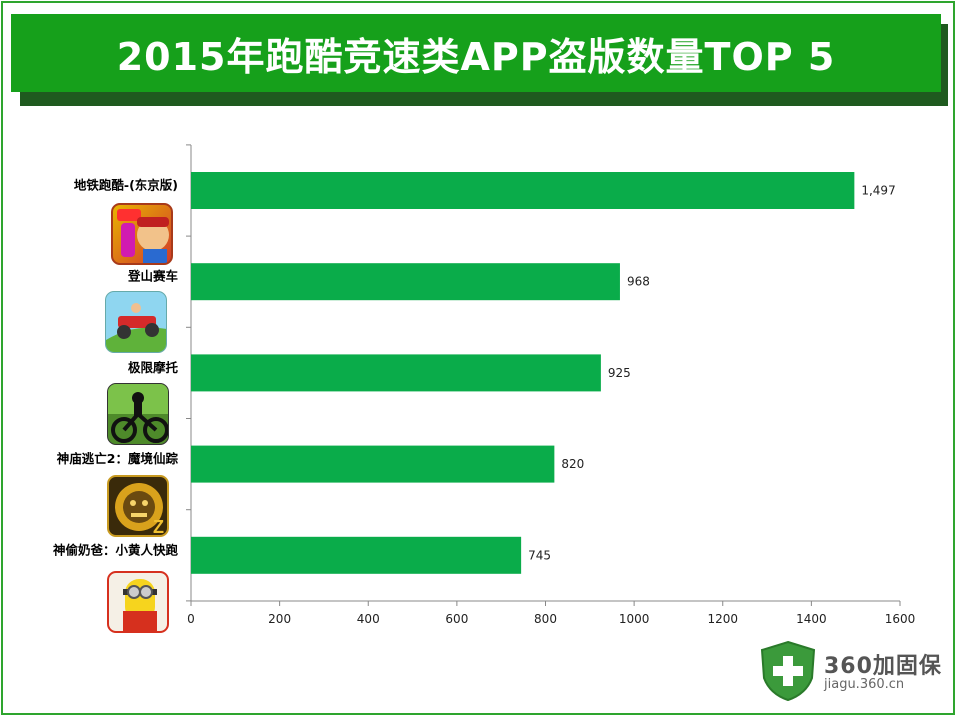 The height and width of the screenshot is (720, 960). I want to click on shield-plus-icon, so click(788, 671).